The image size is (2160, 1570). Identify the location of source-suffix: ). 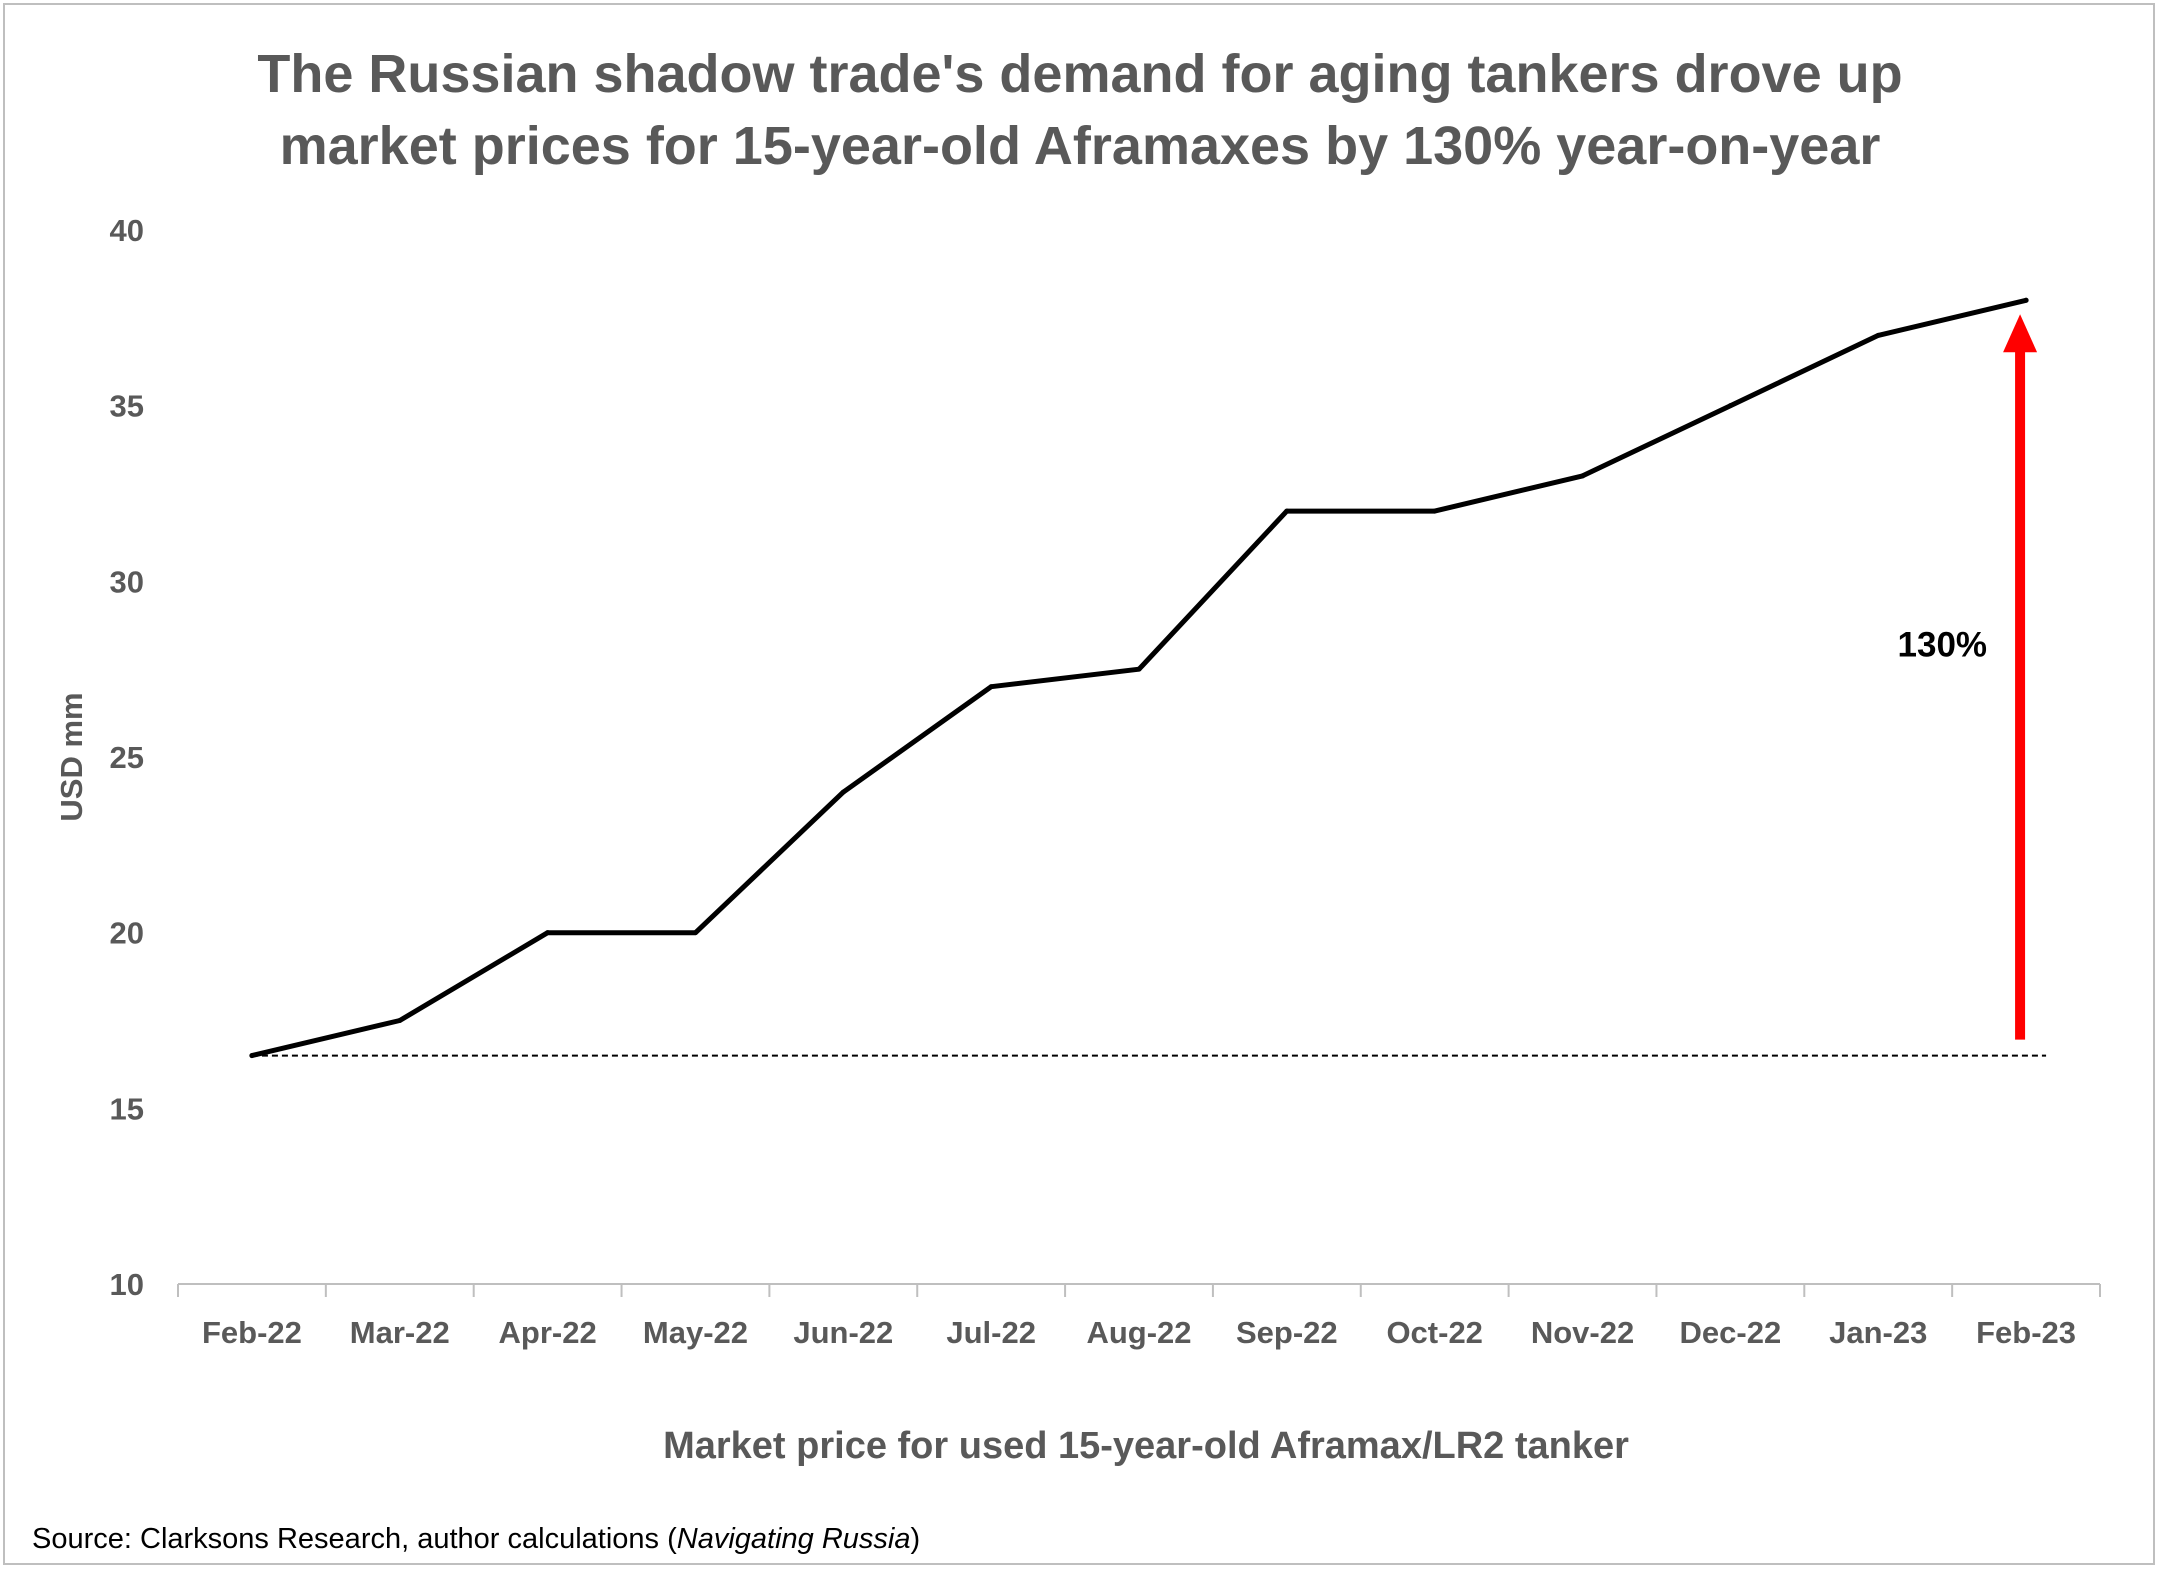
(915, 1539).